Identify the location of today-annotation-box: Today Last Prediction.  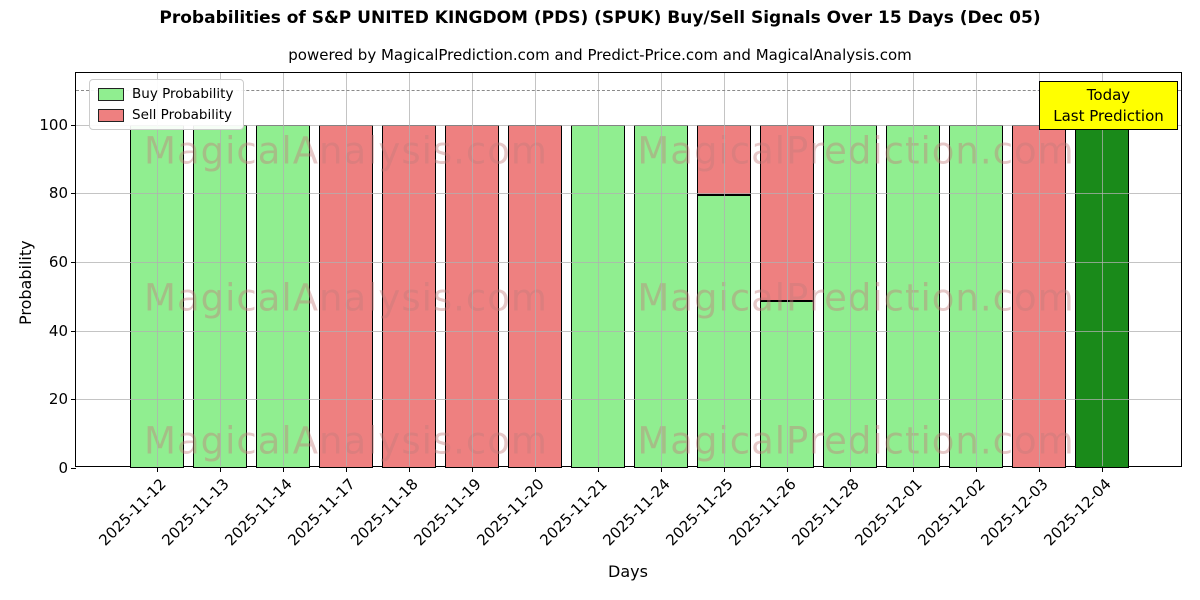
(1108, 105).